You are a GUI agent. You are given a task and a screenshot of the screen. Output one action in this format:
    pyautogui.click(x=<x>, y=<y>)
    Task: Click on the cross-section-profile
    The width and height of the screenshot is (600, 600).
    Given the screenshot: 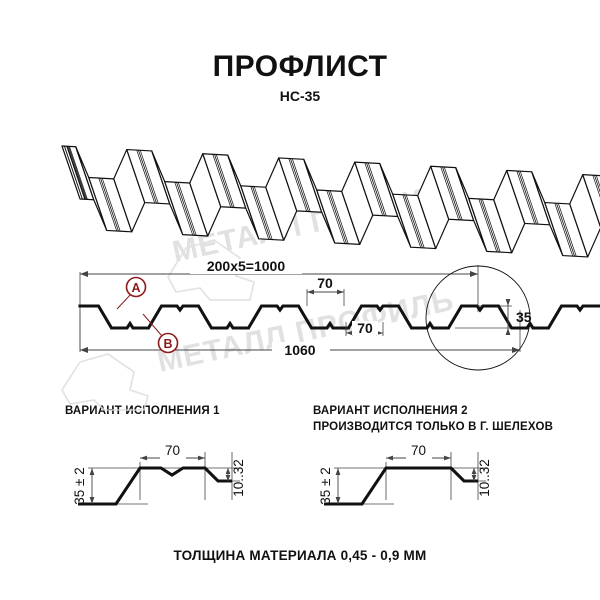 What is the action you would take?
    pyautogui.click(x=339, y=317)
    